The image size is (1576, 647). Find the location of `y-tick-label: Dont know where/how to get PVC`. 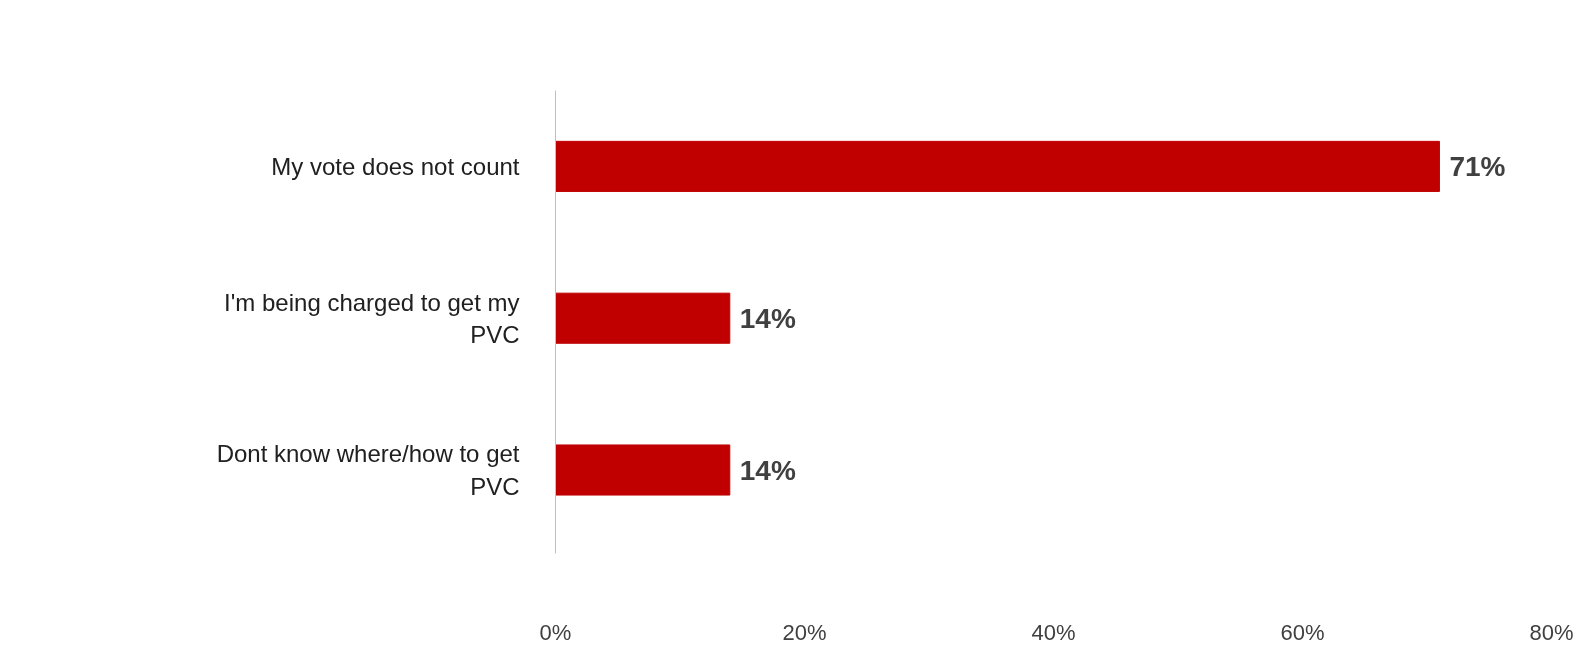

y-tick-label: Dont know where/how to get PVC is located at coordinates (368, 470).